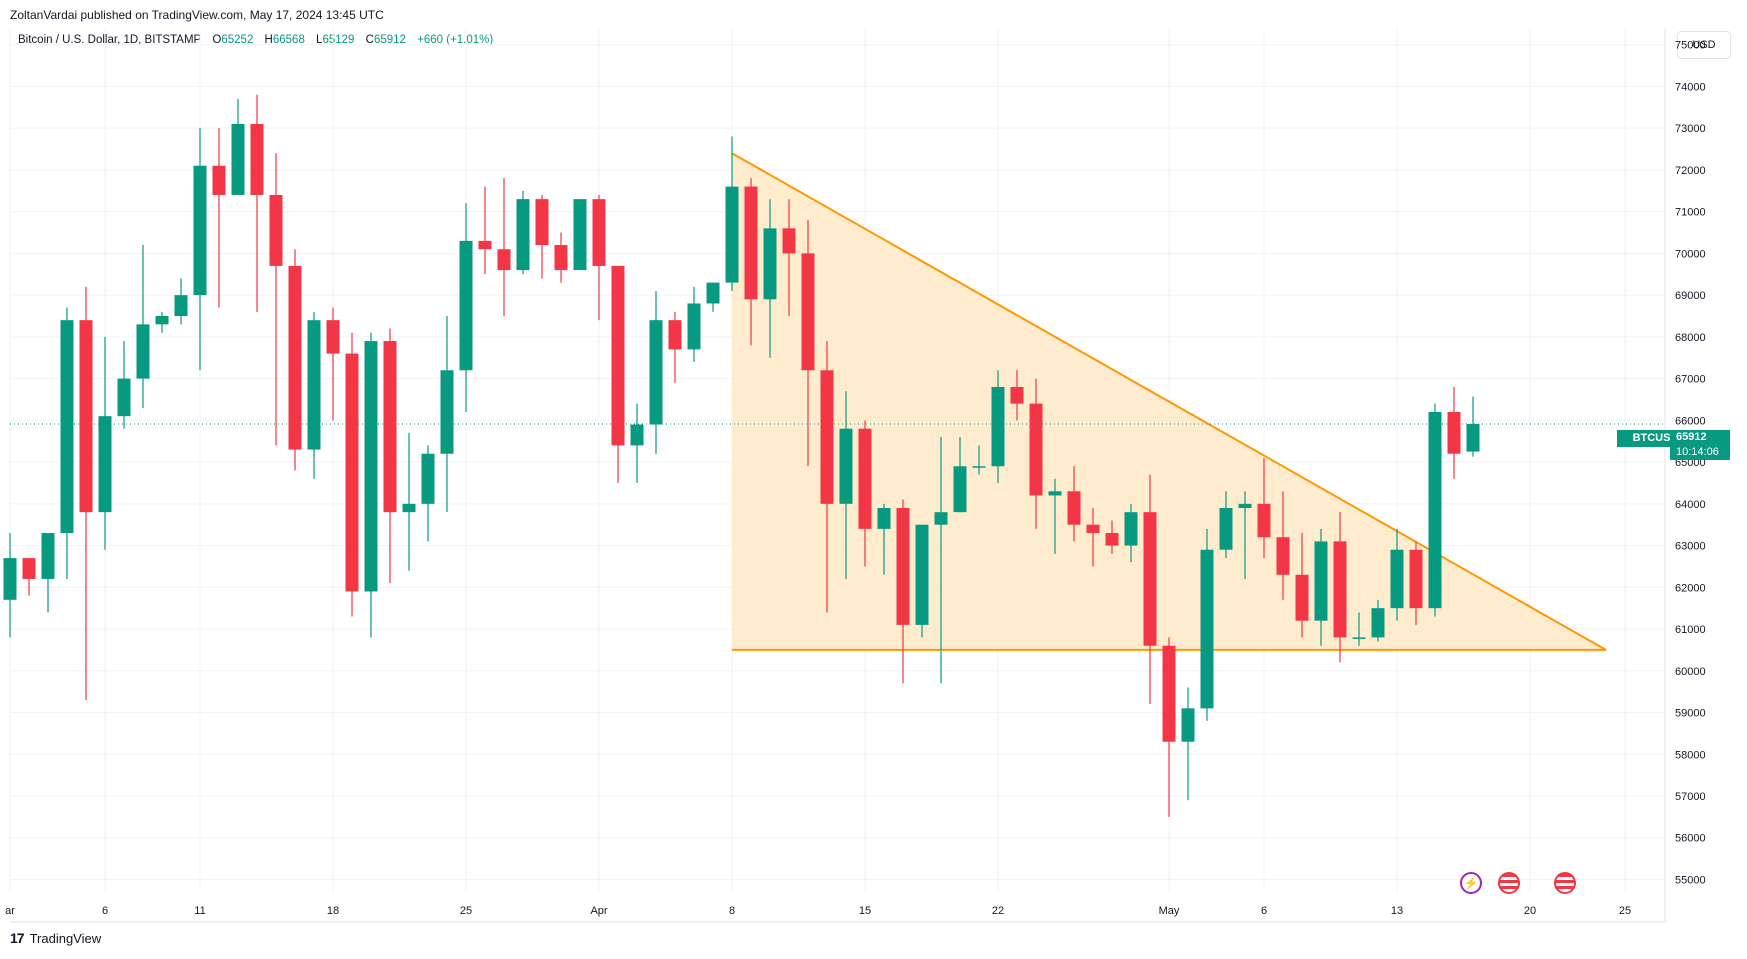 The image size is (1747, 959). I want to click on last-price-tag: 65912 10:14:06, so click(1700, 445).